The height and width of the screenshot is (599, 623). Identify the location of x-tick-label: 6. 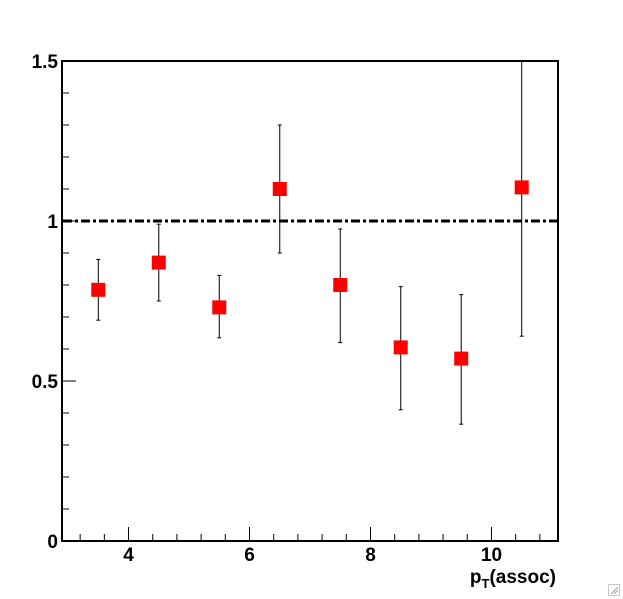
(249, 555).